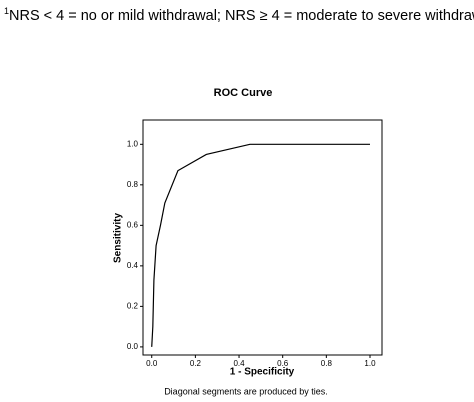 This screenshot has height=402, width=474. Describe the element at coordinates (152, 363) in the screenshot. I see `x-tick-label: 0.0` at that location.